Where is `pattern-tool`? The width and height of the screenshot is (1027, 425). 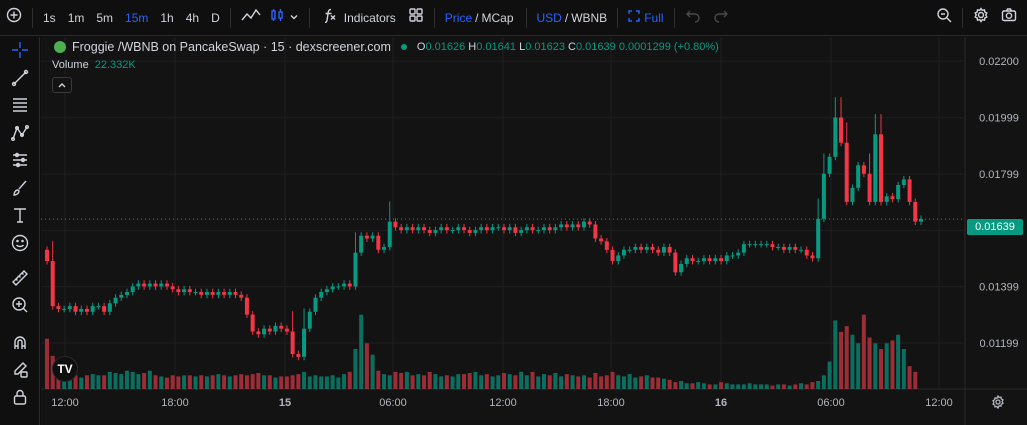
pattern-tool is located at coordinates (20, 135).